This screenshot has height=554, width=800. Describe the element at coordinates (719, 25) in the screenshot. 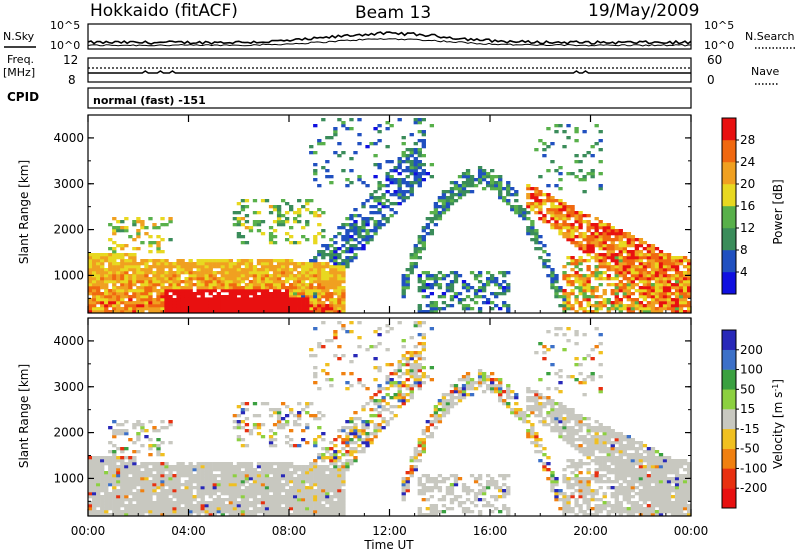

I see `noise-right-tick-top: 10^5` at that location.